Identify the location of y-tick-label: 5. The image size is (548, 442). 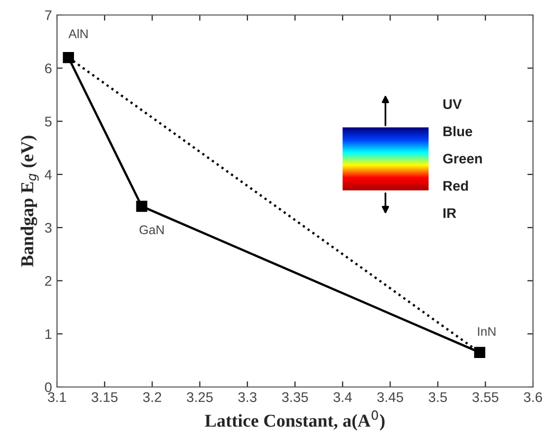
(48, 121).